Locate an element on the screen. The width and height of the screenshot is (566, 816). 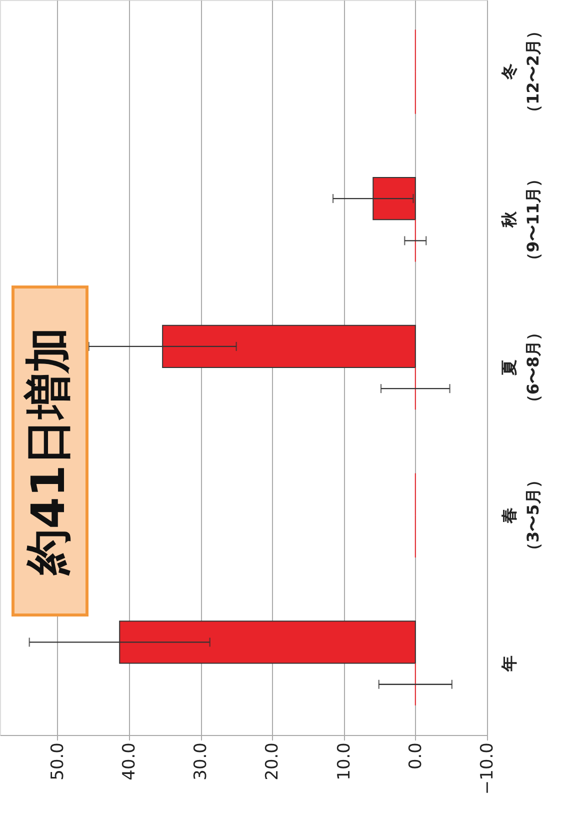
x-tick-label: 40.0 is located at coordinates (129, 761).